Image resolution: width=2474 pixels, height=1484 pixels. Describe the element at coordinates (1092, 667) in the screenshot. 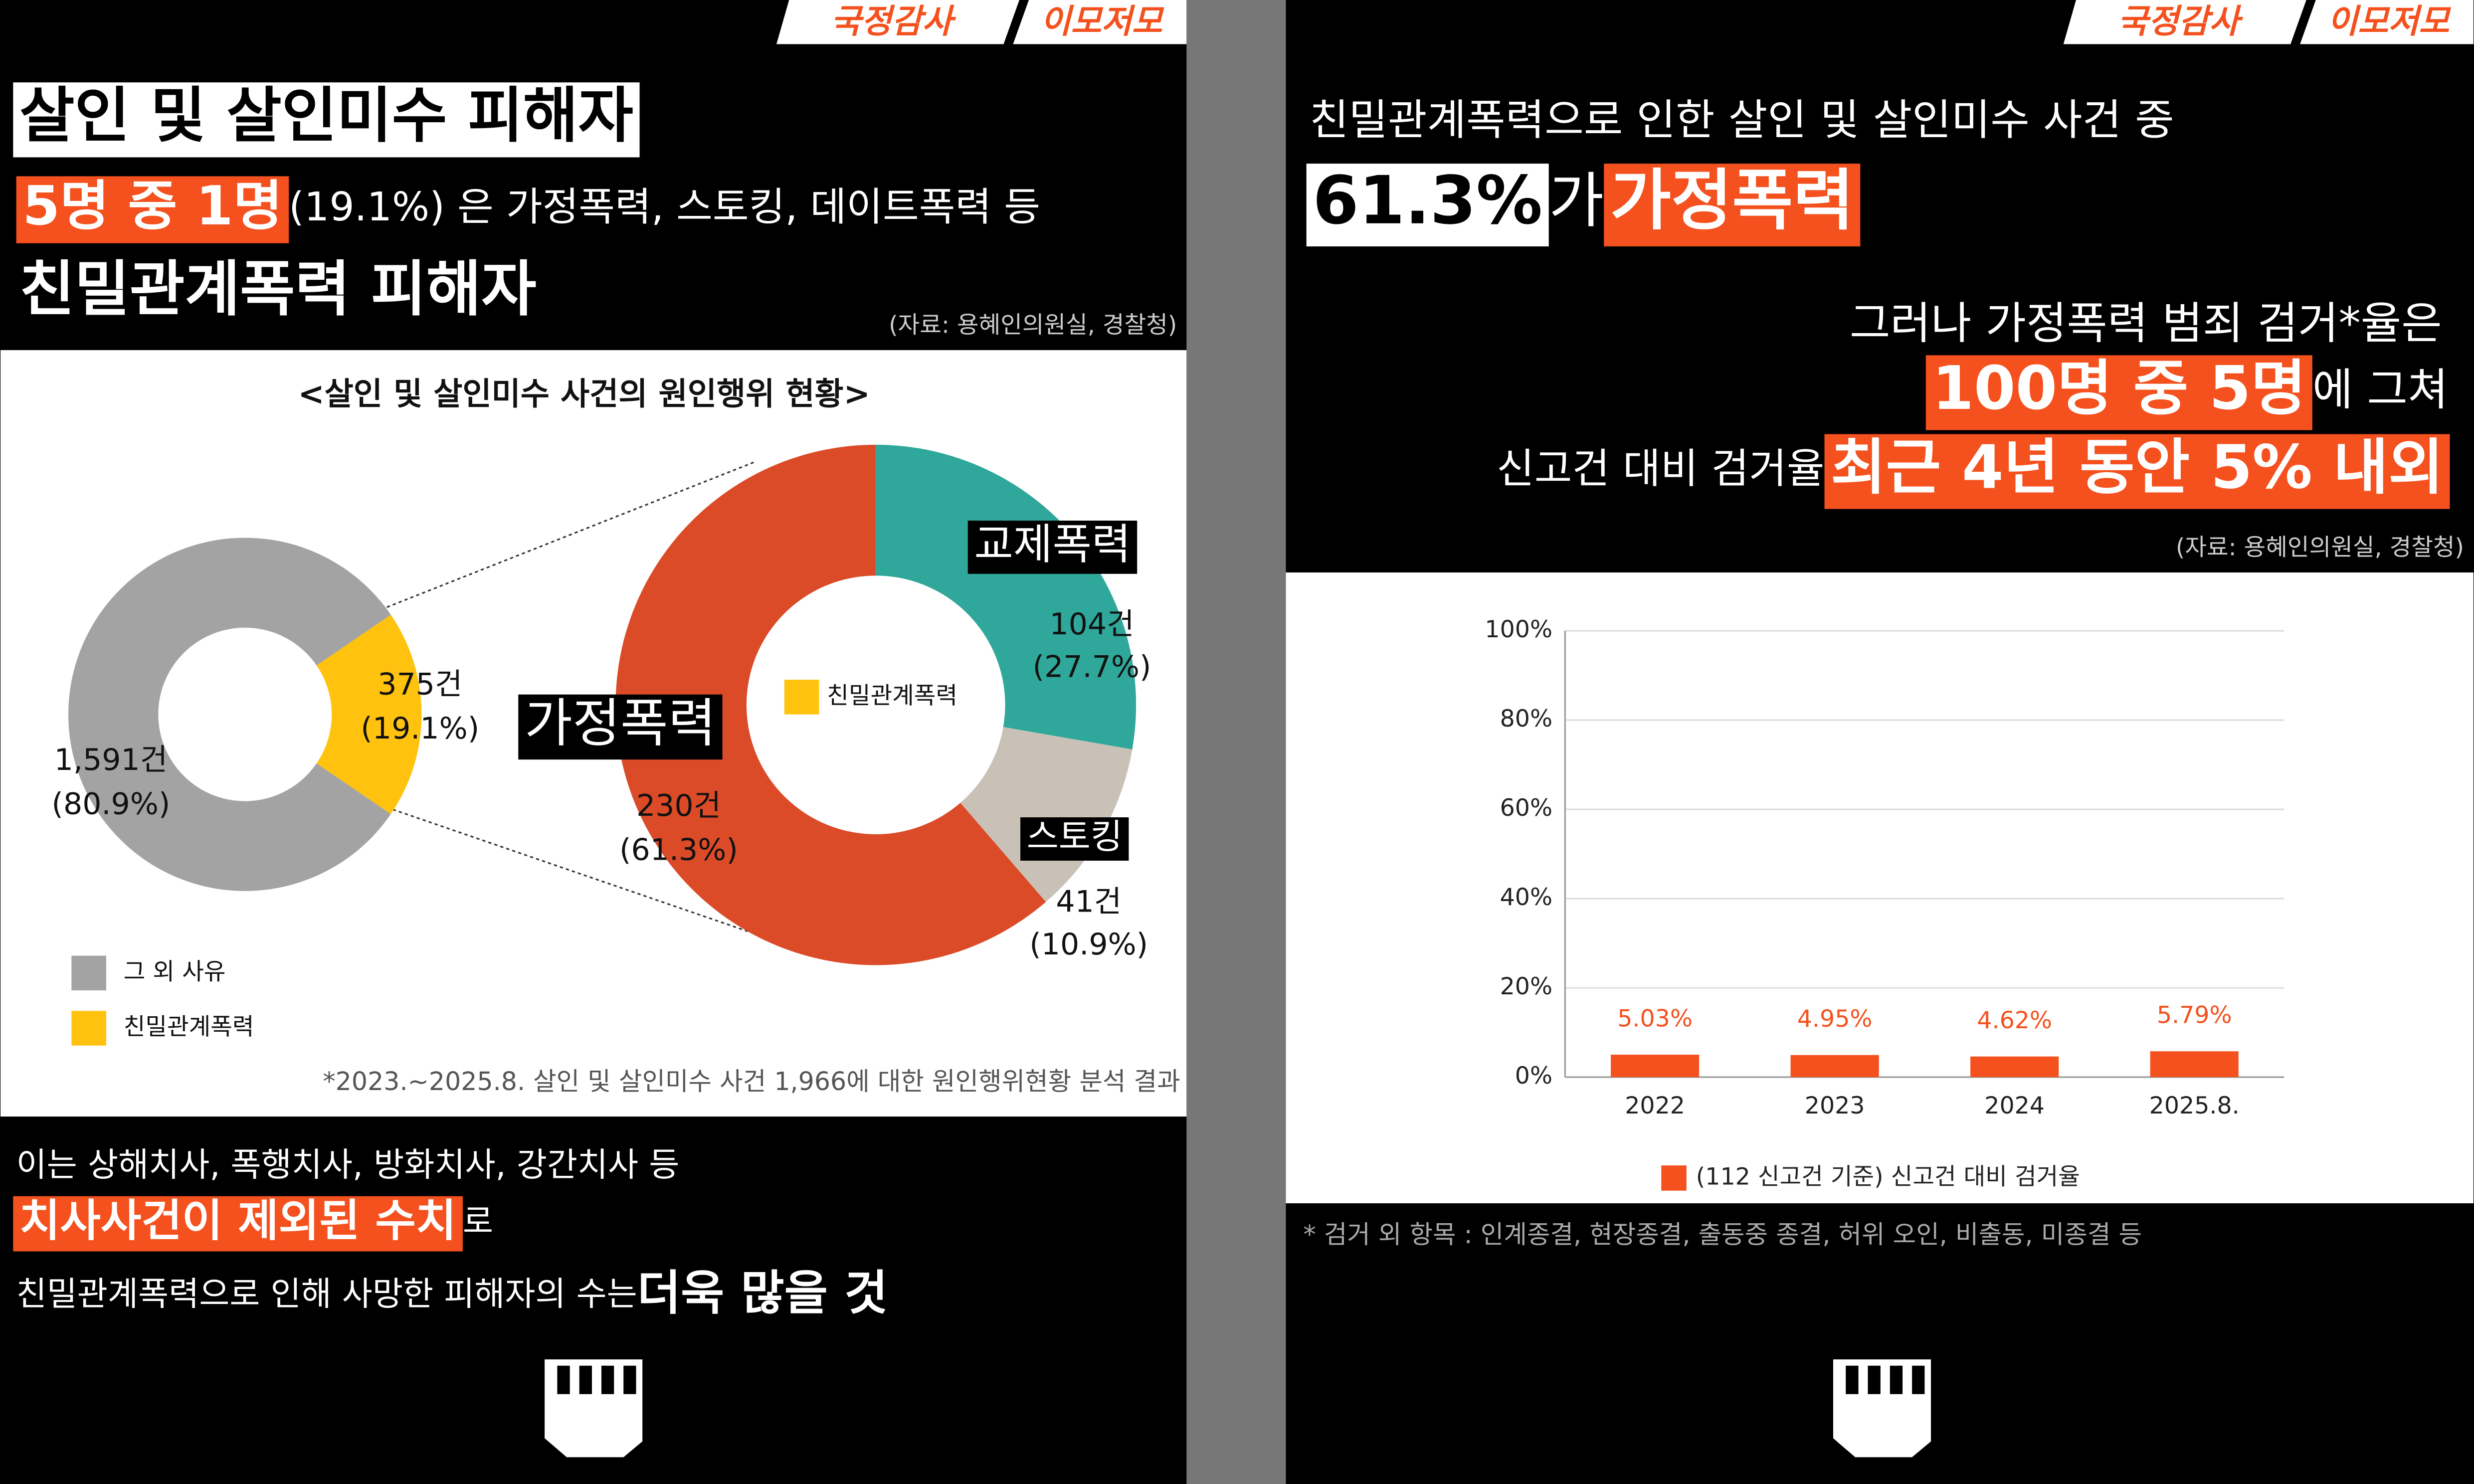

I see `share-label: (27.7%)` at that location.